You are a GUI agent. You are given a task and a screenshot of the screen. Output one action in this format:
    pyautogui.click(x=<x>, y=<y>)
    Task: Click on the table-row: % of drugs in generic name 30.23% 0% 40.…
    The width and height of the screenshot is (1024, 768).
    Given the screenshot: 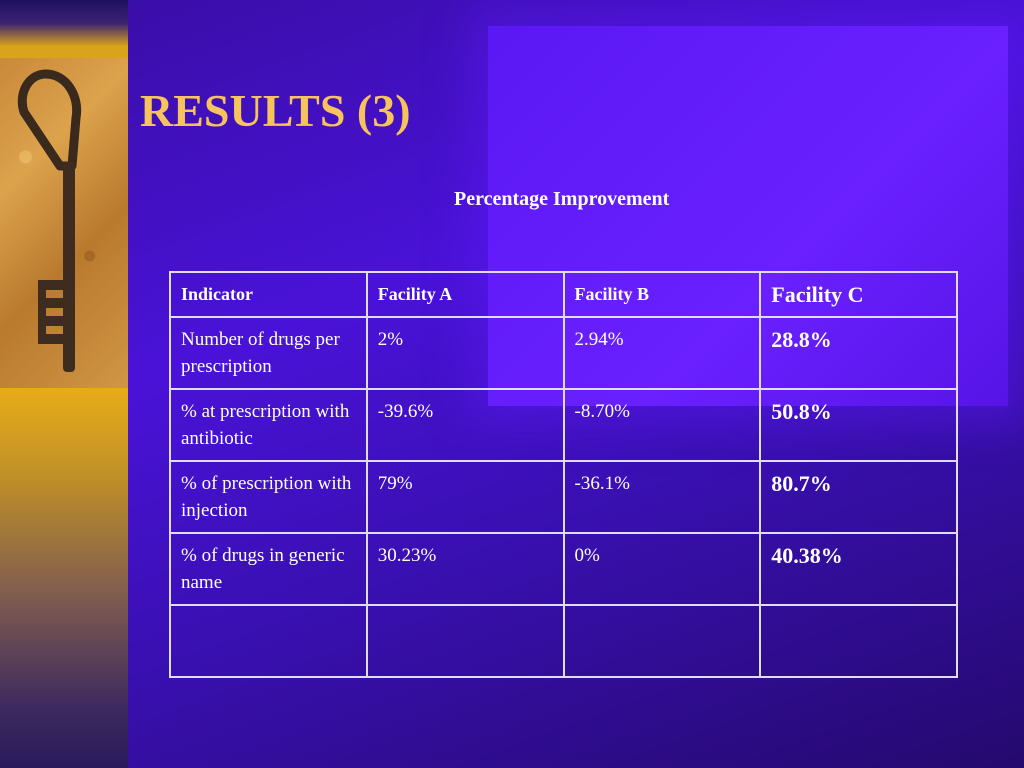 What is the action you would take?
    pyautogui.click(x=563, y=569)
    